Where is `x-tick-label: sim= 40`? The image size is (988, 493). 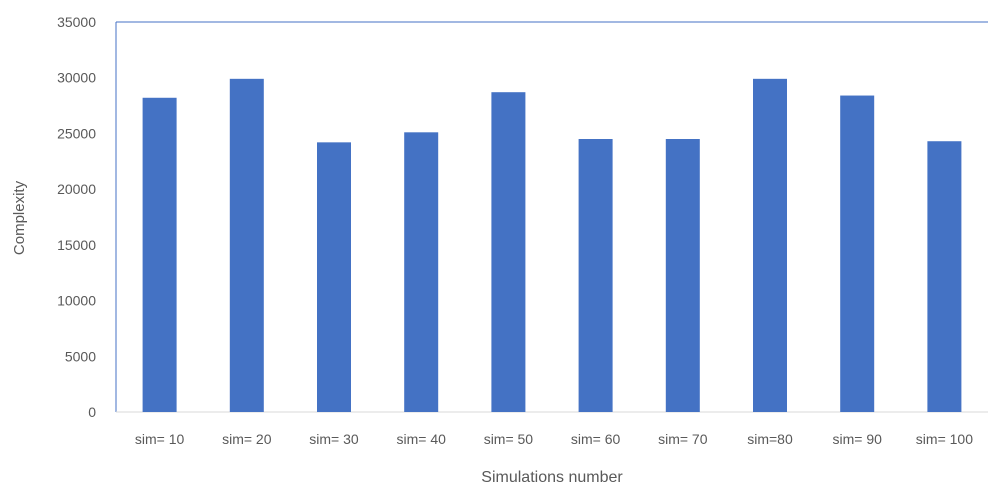 x-tick-label: sim= 40 is located at coordinates (421, 439).